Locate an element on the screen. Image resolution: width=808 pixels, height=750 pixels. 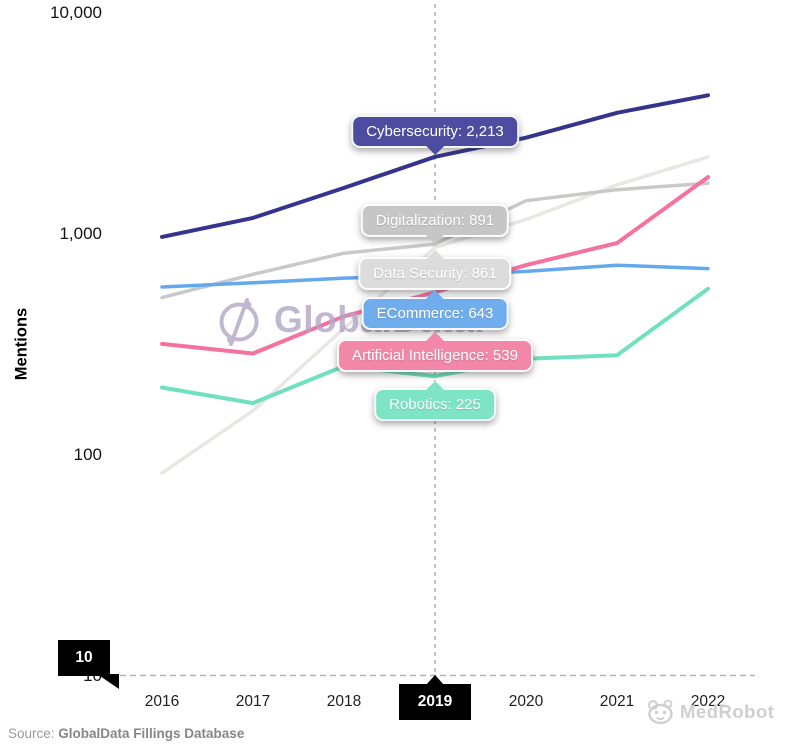
x-tick-2018: 2018 is located at coordinates (344, 701).